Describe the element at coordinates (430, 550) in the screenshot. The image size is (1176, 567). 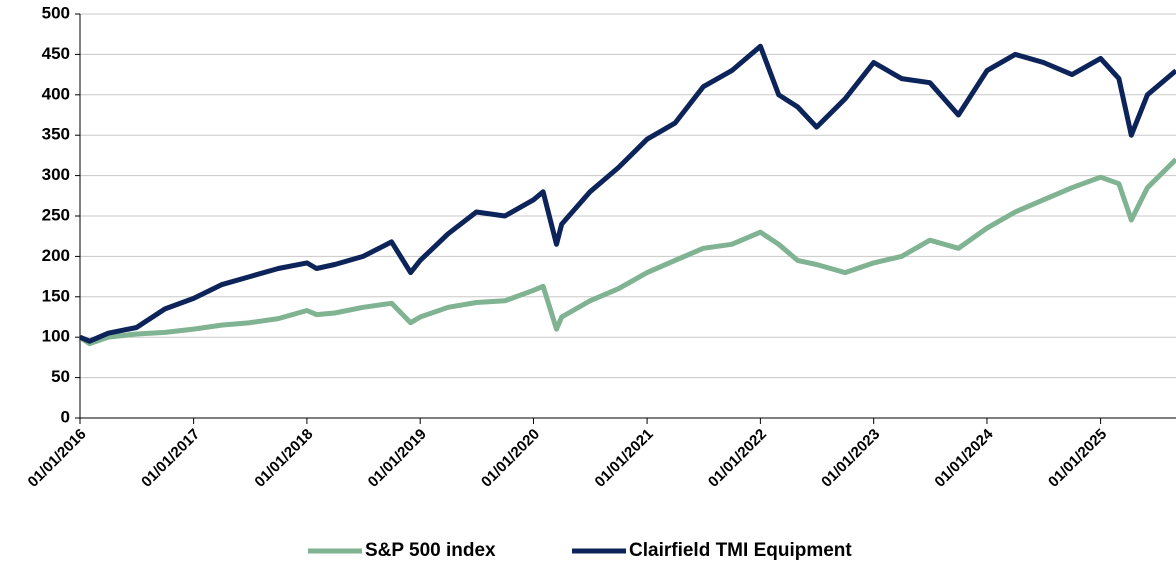
I see `legend-label: S&P 500 index` at that location.